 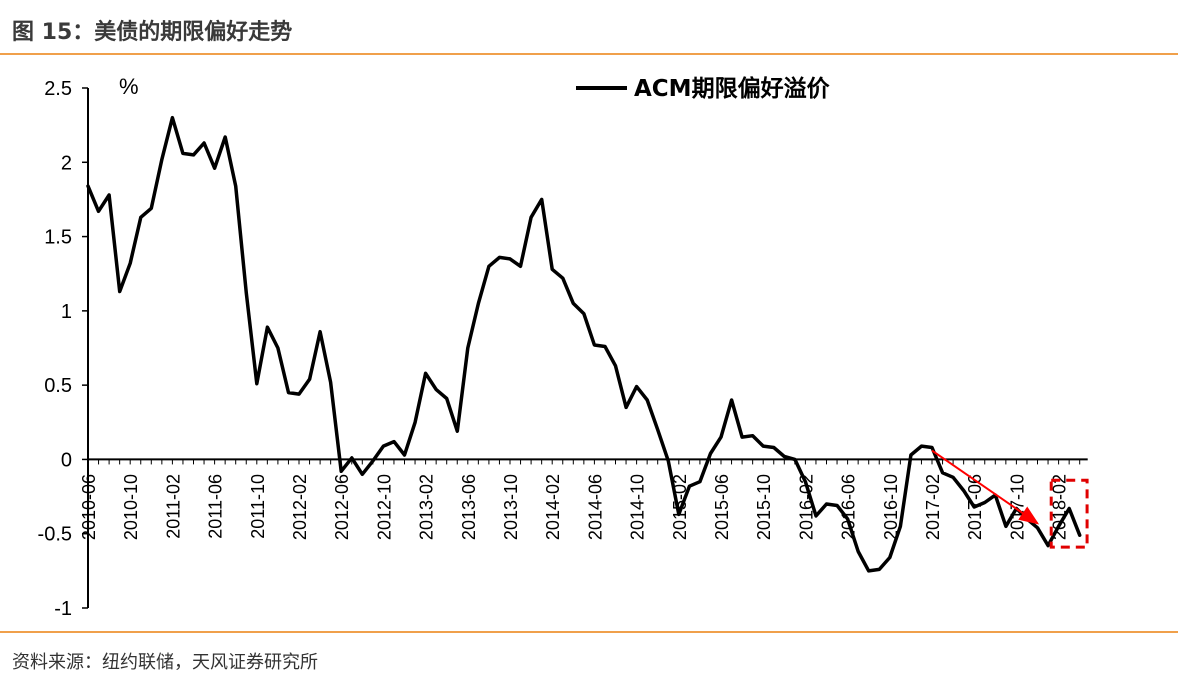 I want to click on x-tick-label: 2012-10, so click(x=384, y=507).